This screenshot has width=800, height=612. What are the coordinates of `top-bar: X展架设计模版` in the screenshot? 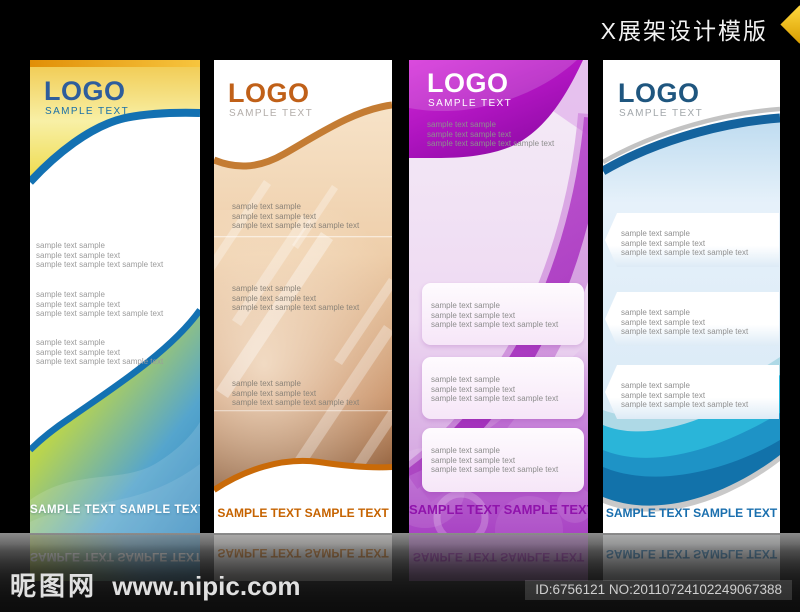 It's located at (400, 28).